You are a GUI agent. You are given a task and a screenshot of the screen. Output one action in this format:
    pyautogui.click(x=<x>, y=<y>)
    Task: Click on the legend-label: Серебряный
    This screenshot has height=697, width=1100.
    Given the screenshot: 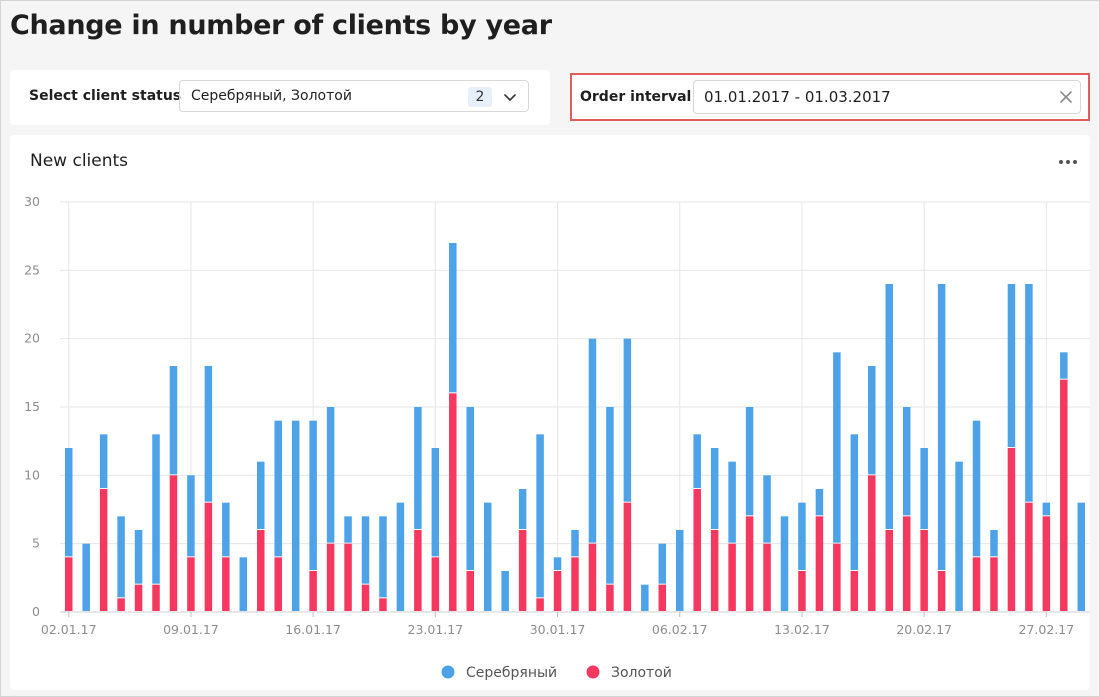 What is the action you would take?
    pyautogui.click(x=511, y=673)
    